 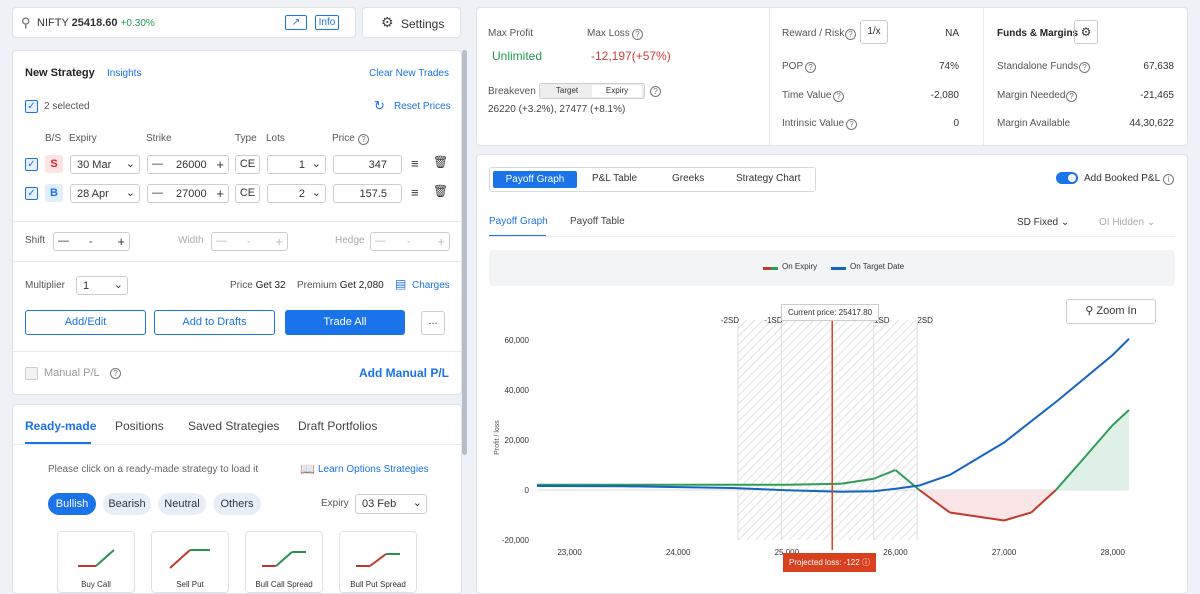 What do you see at coordinates (1111, 311) in the screenshot?
I see `zoom-in-button: ⚲ Zoom In` at bounding box center [1111, 311].